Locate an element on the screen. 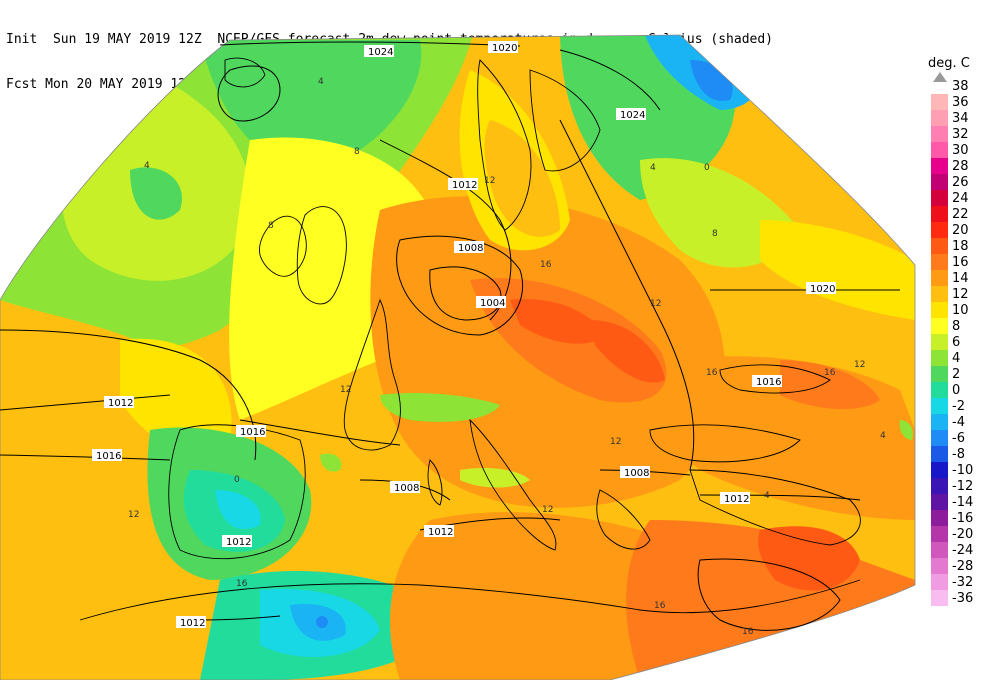 The image size is (1000, 680). legend-entry: -8 is located at coordinates (961, 454).